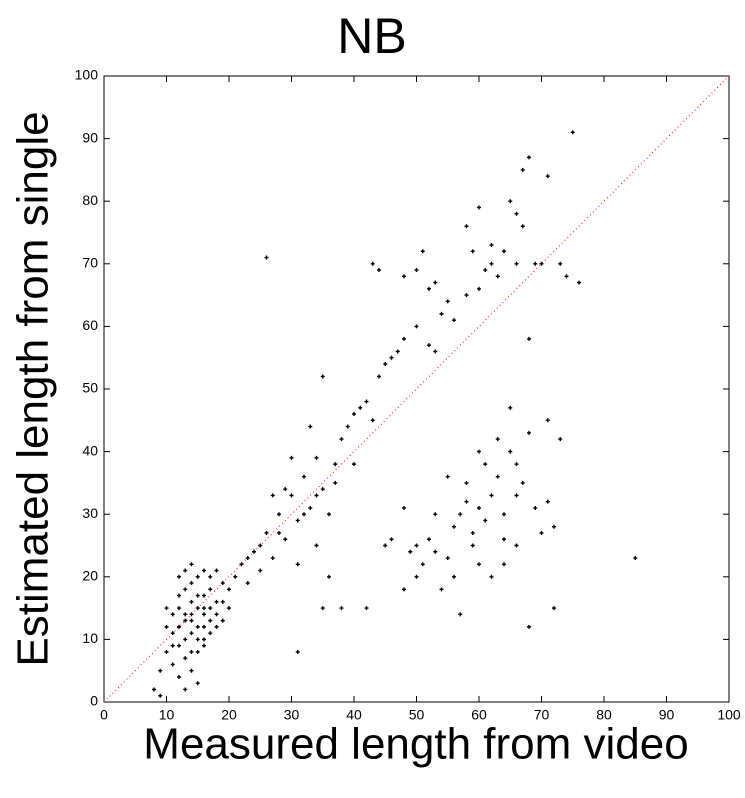  What do you see at coordinates (415, 744) in the screenshot?
I see `x-axis-label: Measured length from video` at bounding box center [415, 744].